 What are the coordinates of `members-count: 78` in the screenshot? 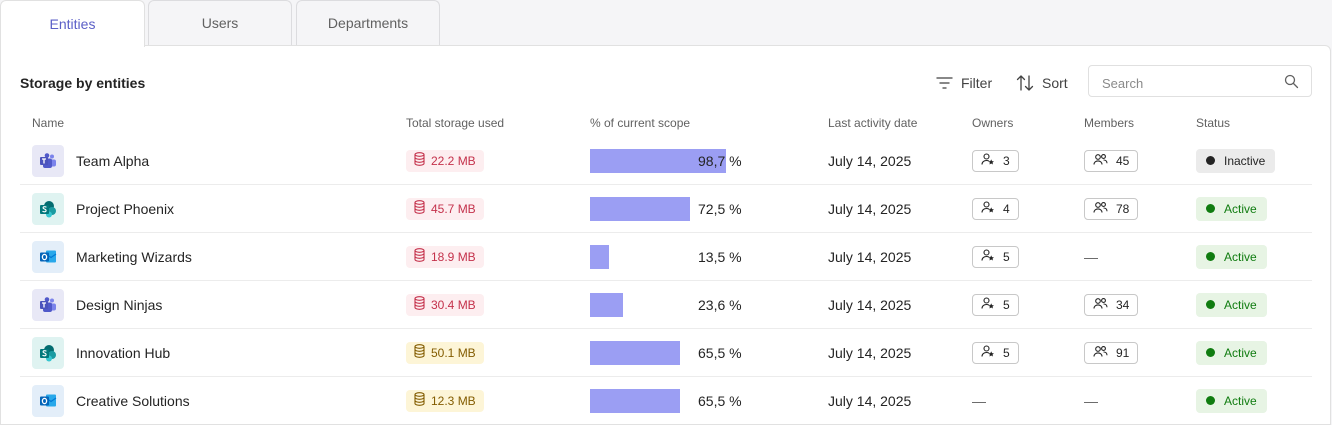 It's located at (1123, 208).